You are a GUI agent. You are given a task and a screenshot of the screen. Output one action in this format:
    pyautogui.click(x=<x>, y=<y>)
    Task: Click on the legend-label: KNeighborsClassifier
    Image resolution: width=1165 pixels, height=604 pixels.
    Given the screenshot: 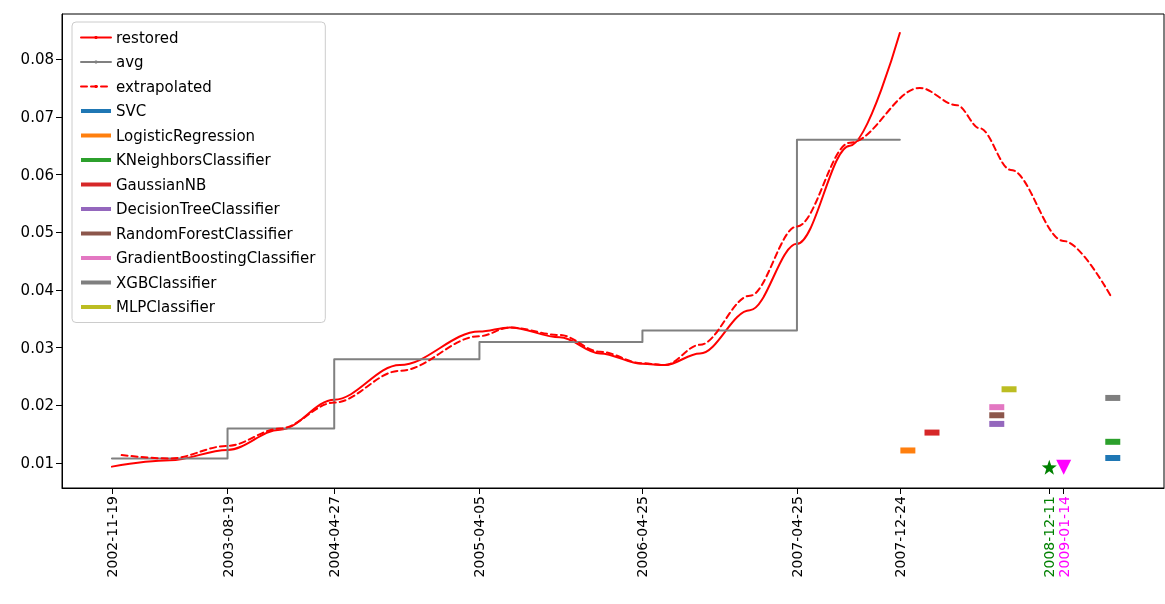 What is the action you would take?
    pyautogui.click(x=194, y=160)
    